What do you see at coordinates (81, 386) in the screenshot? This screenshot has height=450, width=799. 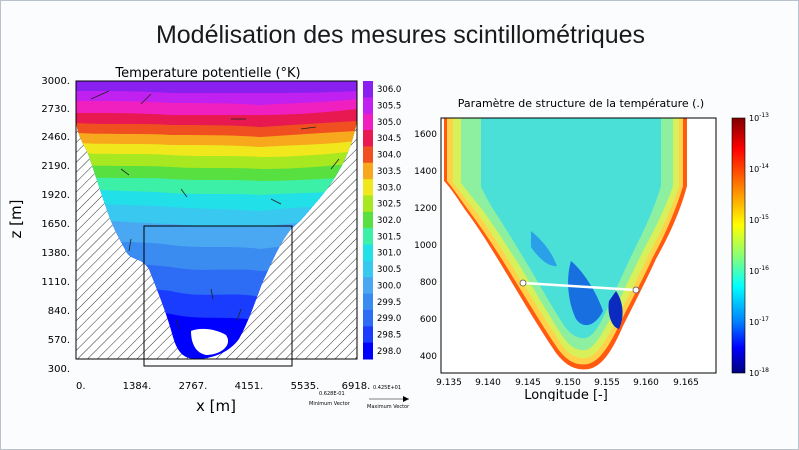 I see `x-tick: 0.` at bounding box center [81, 386].